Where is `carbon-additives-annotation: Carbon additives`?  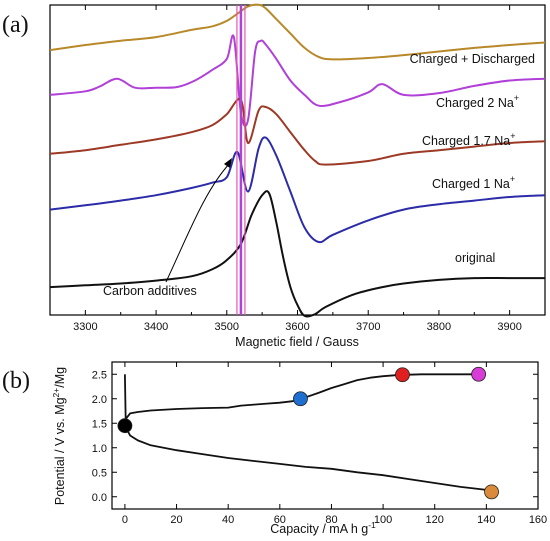
carbon-additives-annotation: Carbon additives is located at coordinates (167, 228).